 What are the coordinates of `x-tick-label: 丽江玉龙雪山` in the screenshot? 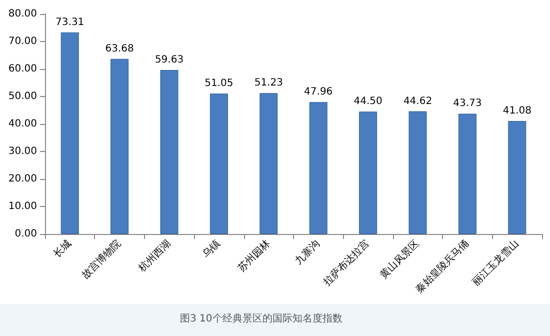 It's located at (496, 262).